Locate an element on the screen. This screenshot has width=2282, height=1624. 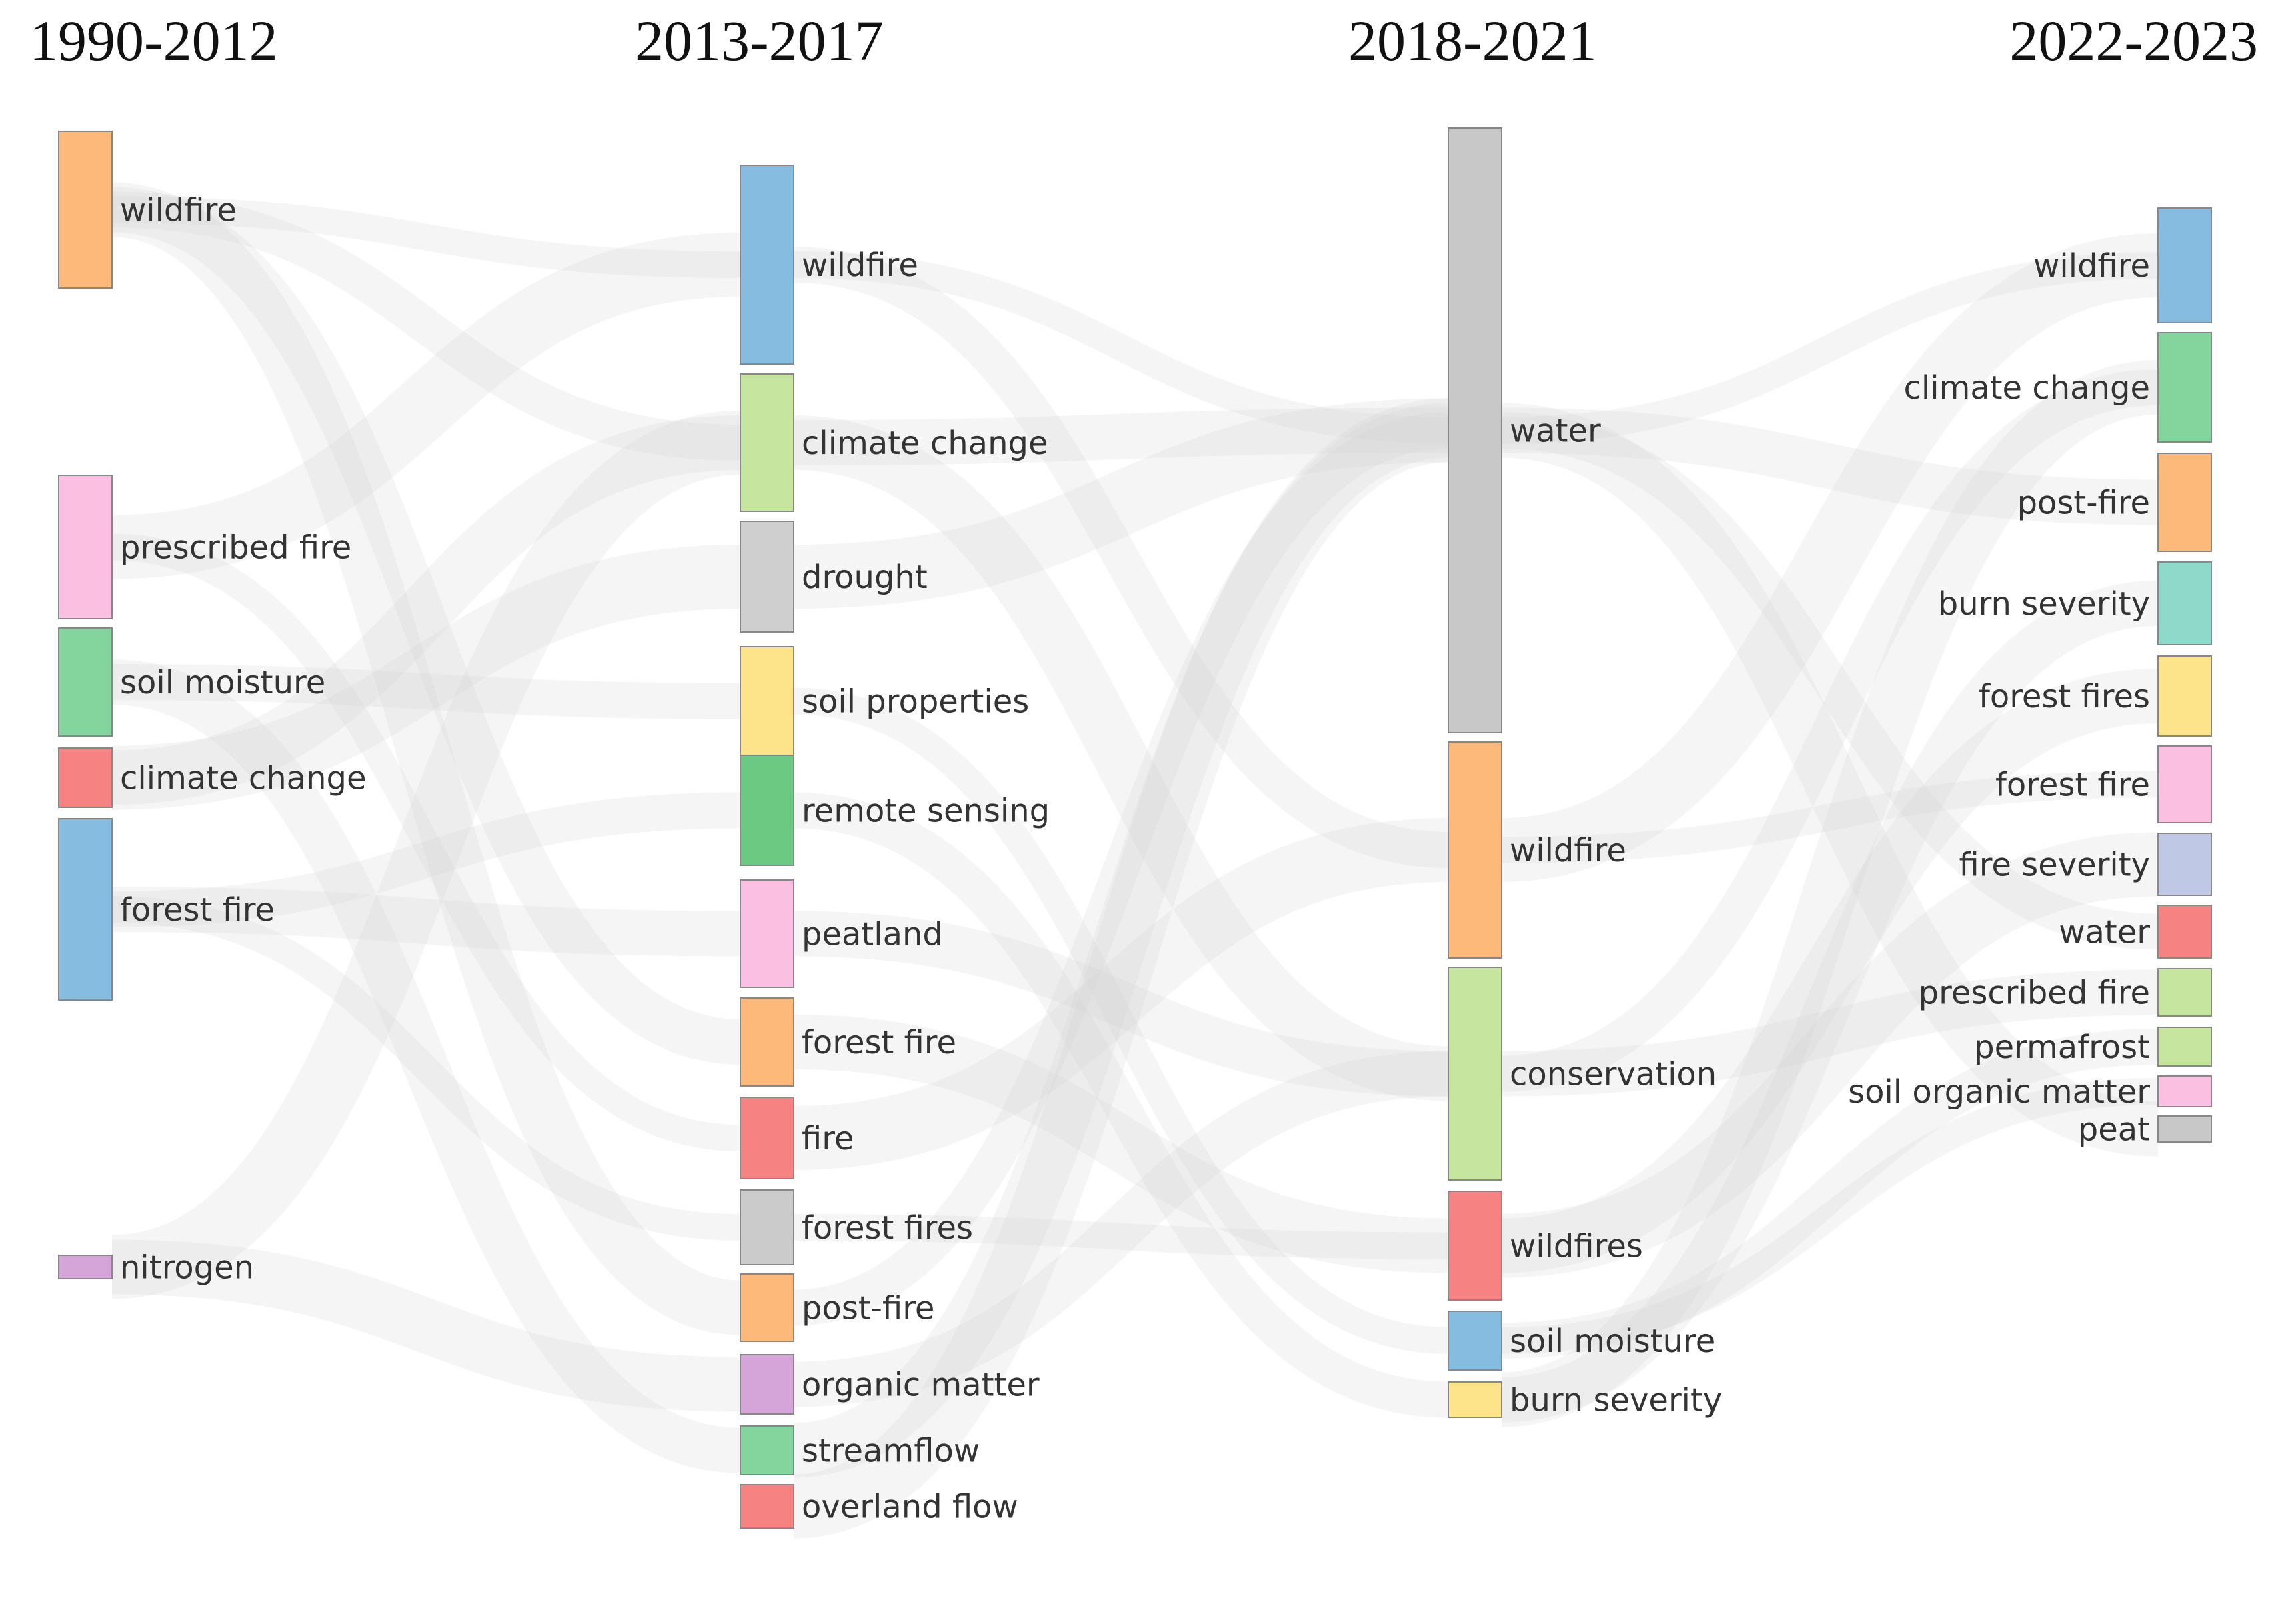
node-bar-p0_nitrogen is located at coordinates (85, 1267).